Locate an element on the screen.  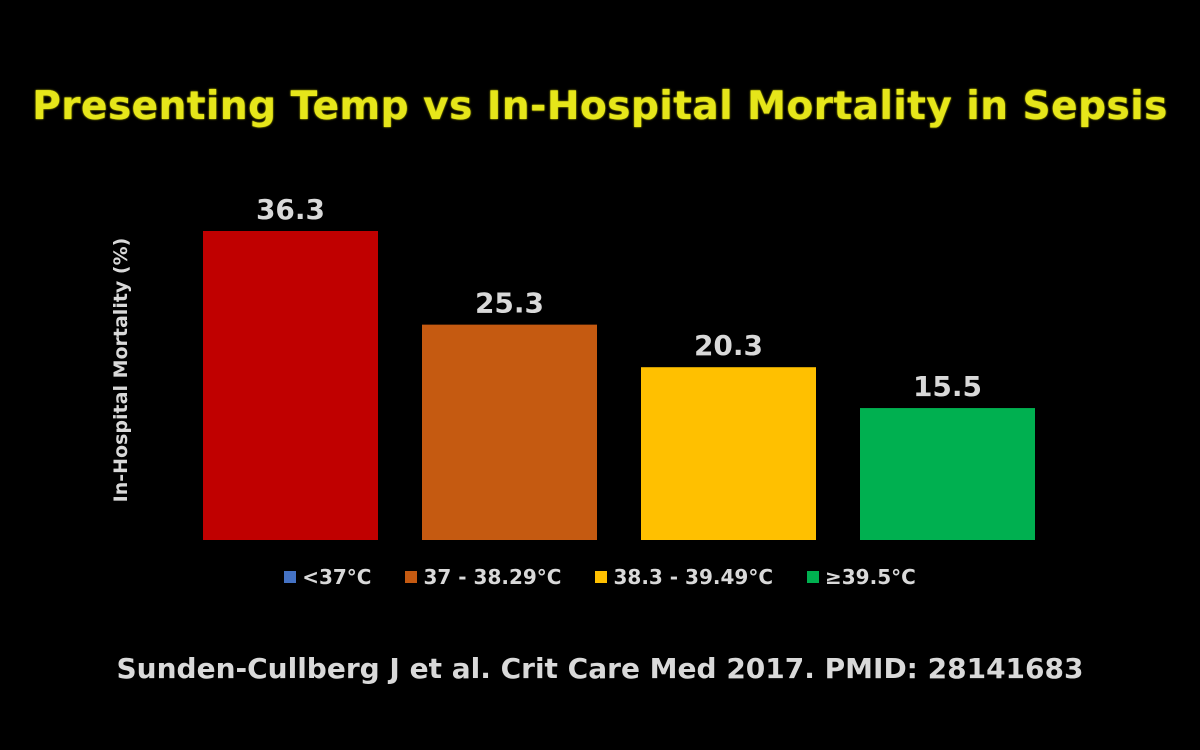
legend-label: ≥39.5°C is located at coordinates (870, 577).